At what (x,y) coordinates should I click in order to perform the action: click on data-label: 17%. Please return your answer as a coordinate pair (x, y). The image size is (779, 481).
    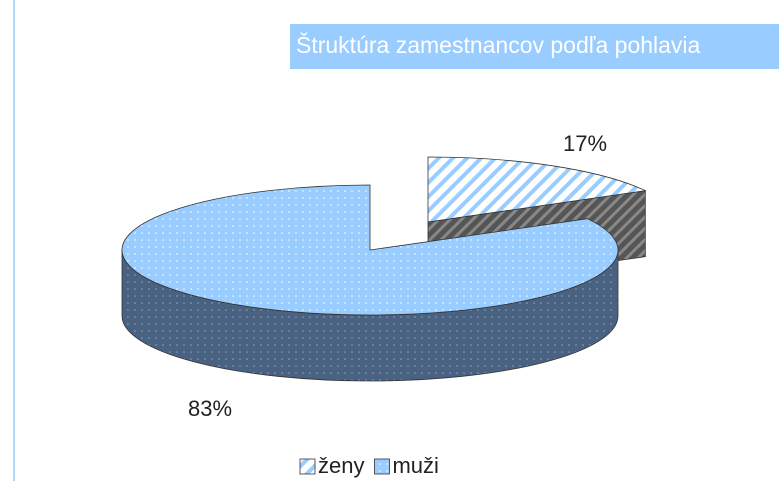
    Looking at the image, I should click on (585, 143).